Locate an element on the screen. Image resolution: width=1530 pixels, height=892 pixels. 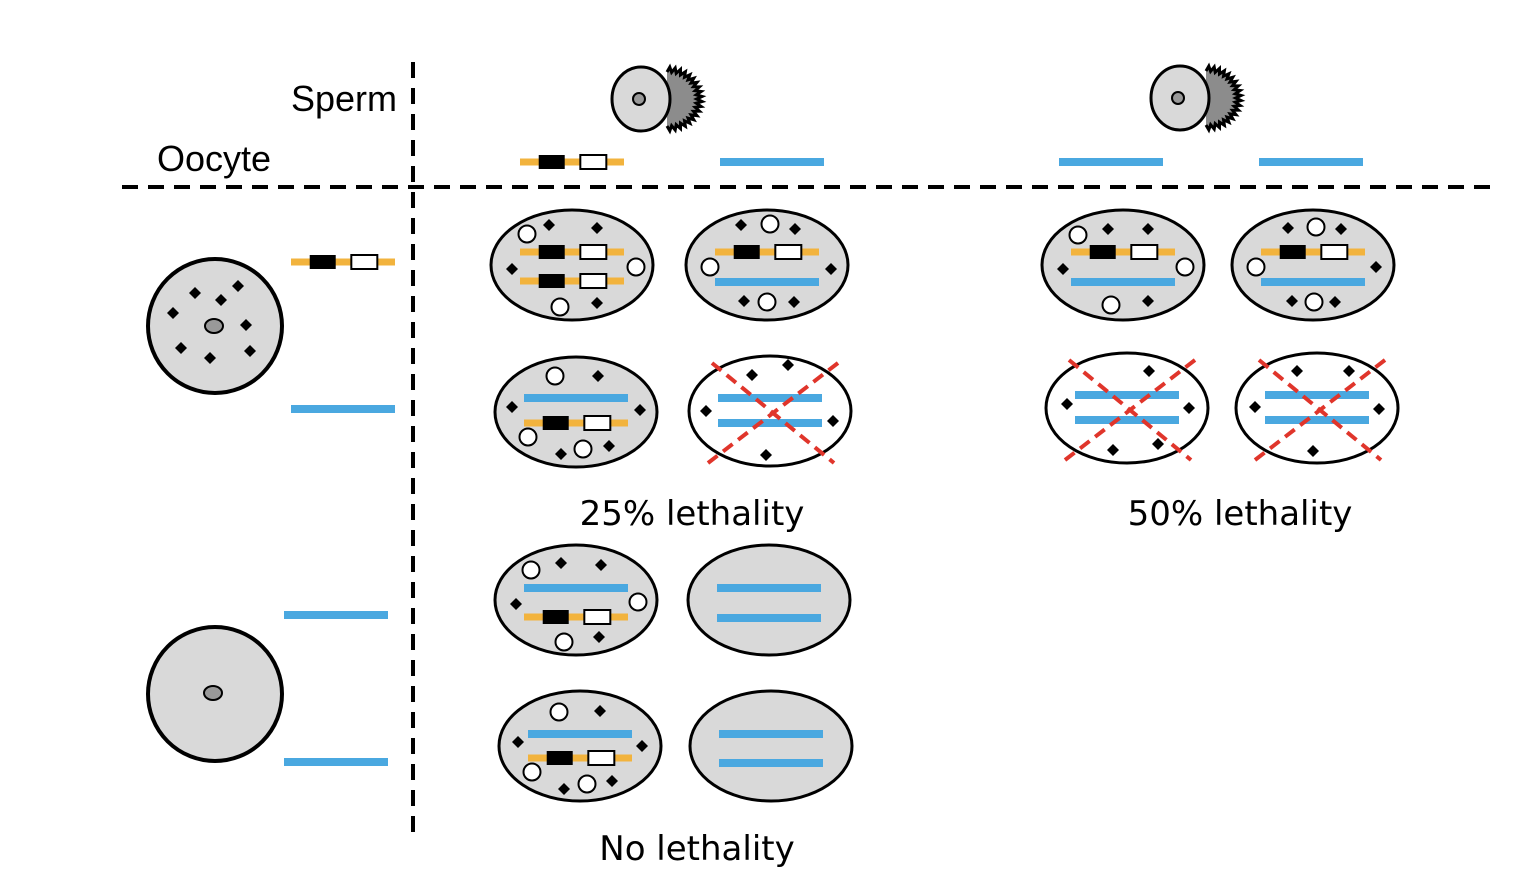
oocyte-chromosome-element is located at coordinates (343, 262).